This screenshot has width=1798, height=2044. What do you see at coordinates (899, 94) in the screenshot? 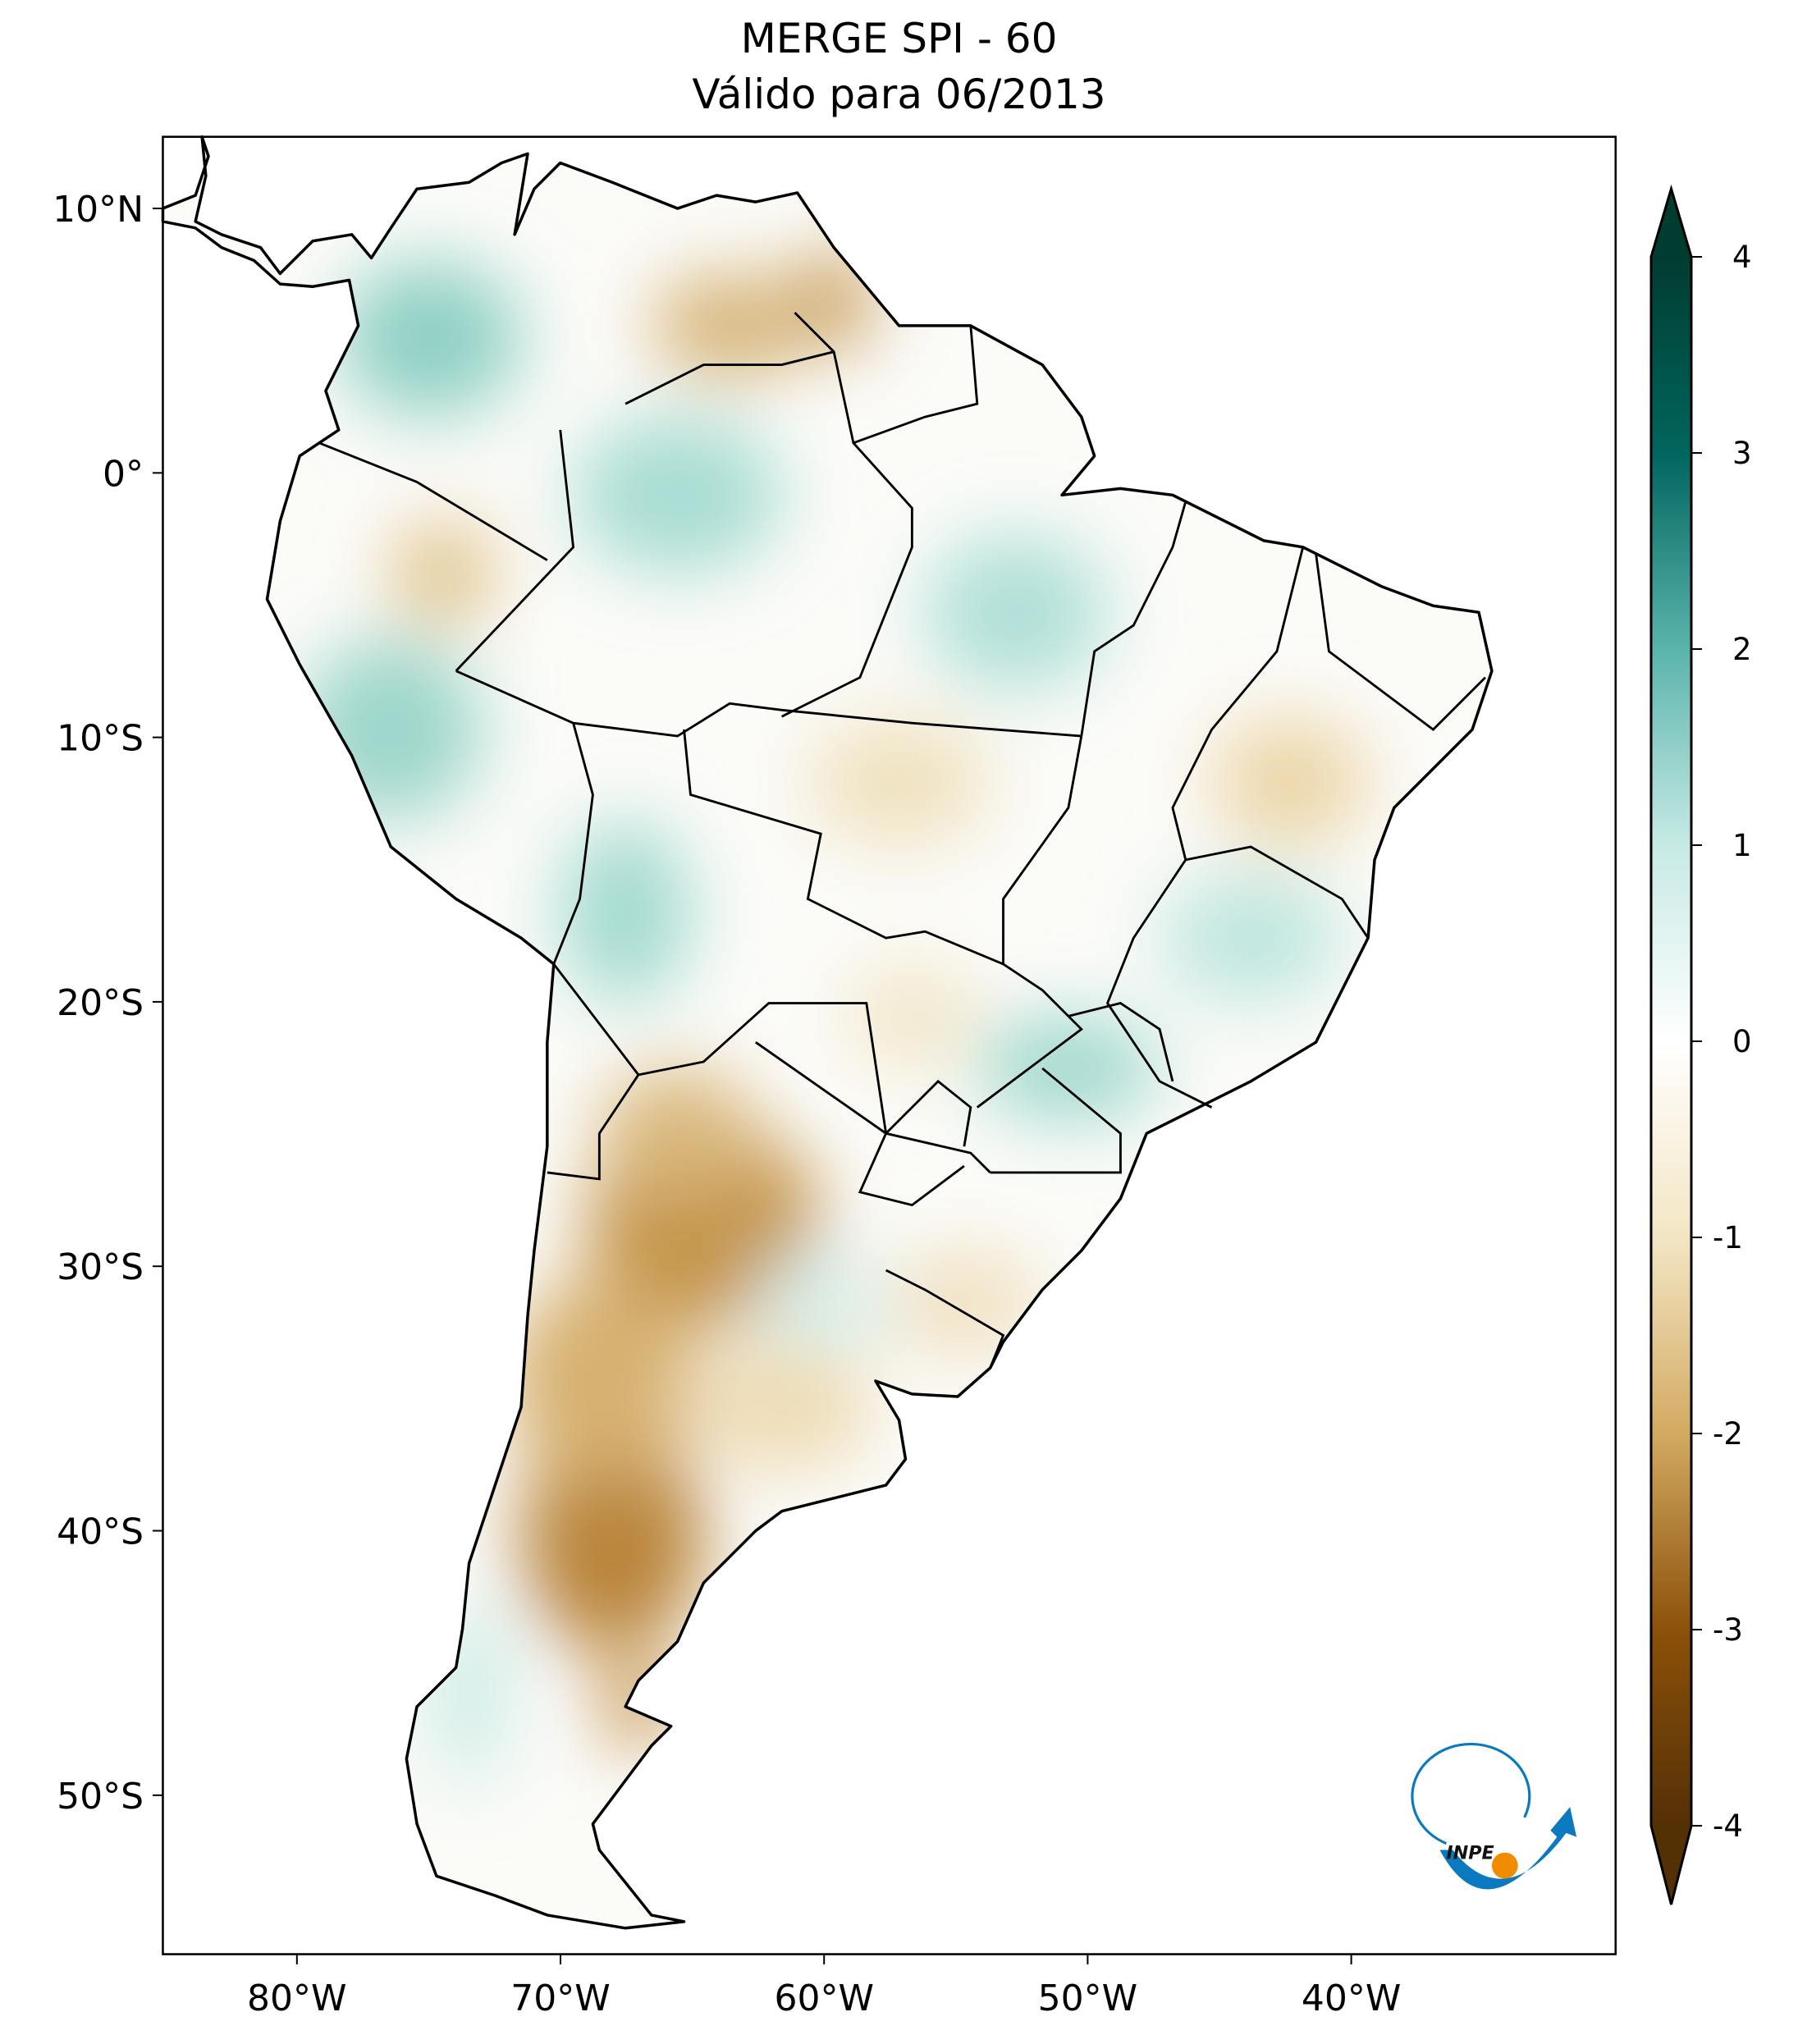
I see `map-subtitle: Válido para 06/2013` at bounding box center [899, 94].